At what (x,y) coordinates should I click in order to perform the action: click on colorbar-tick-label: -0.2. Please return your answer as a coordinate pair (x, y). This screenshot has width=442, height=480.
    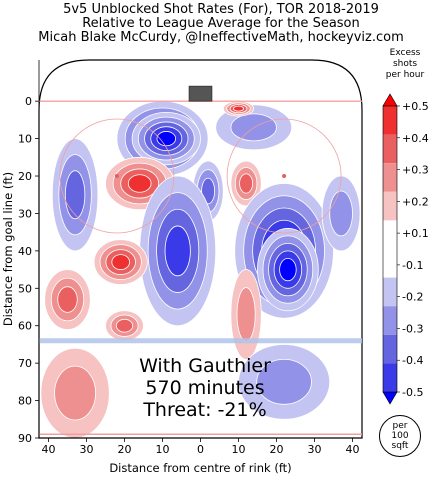
    Looking at the image, I should click on (412, 297).